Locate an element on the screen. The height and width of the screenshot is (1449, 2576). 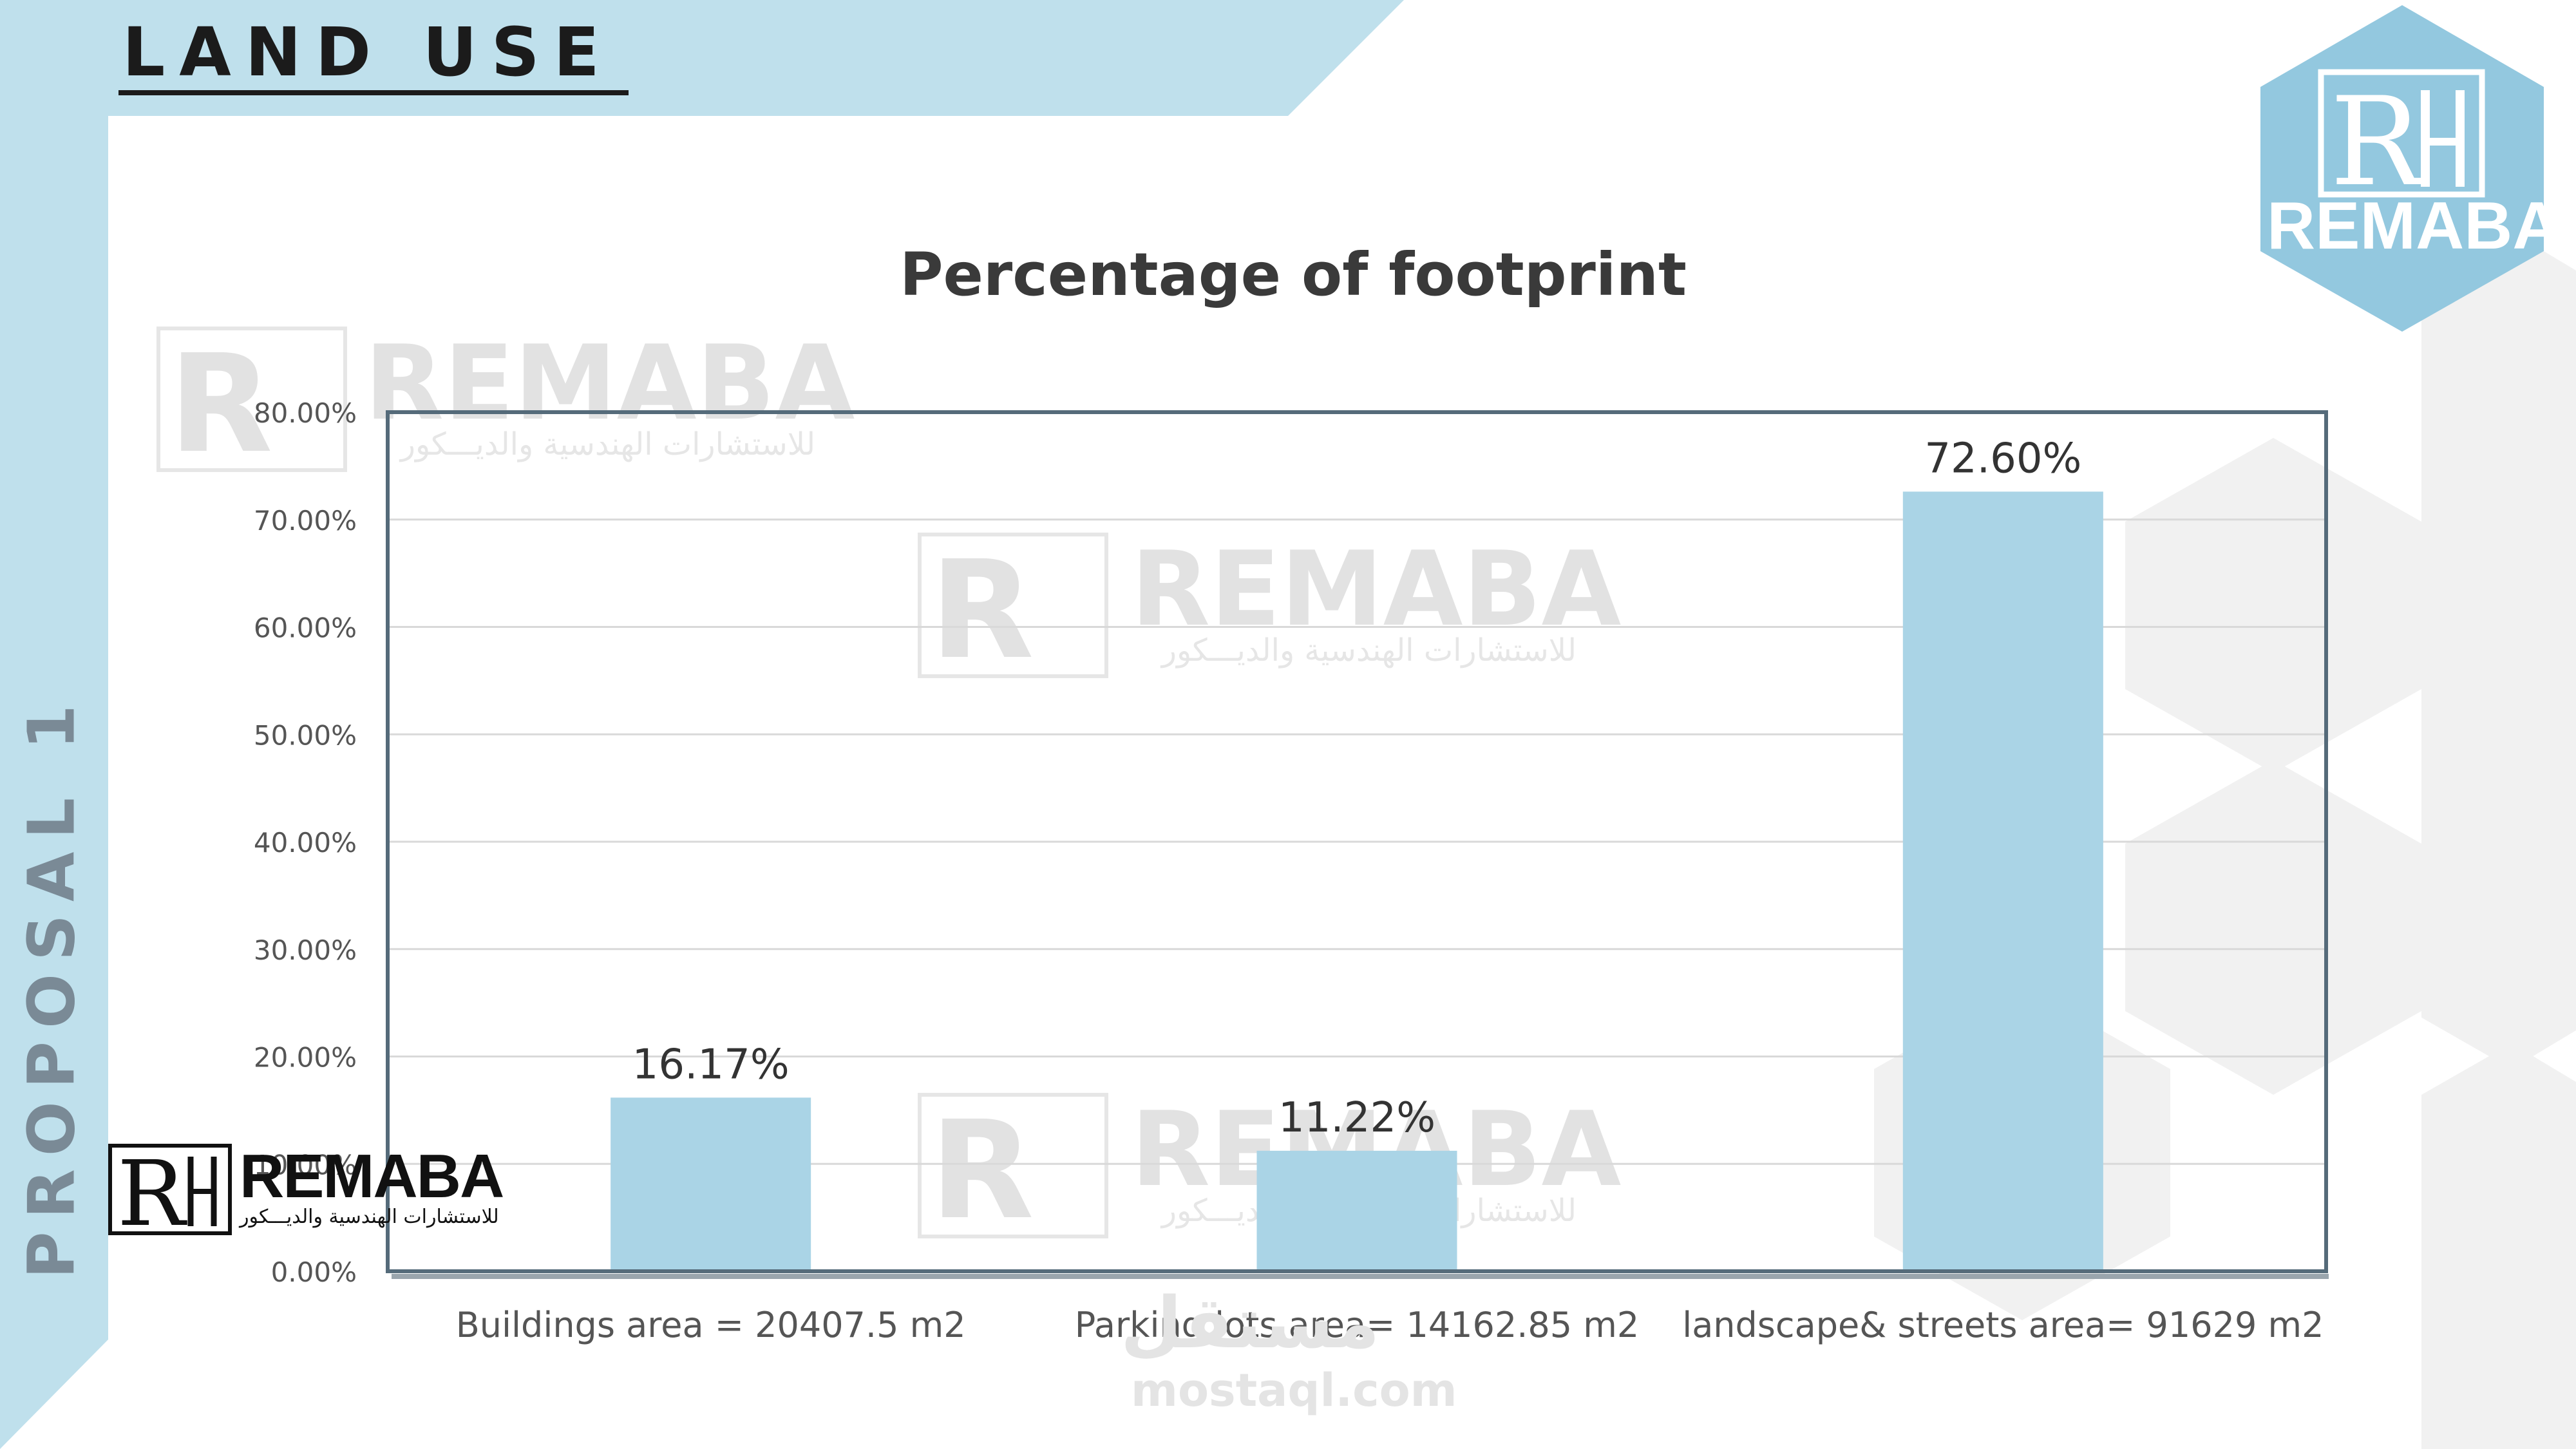
x-tick-label: landscape& streets area= 91629 m2 is located at coordinates (2003, 1325).